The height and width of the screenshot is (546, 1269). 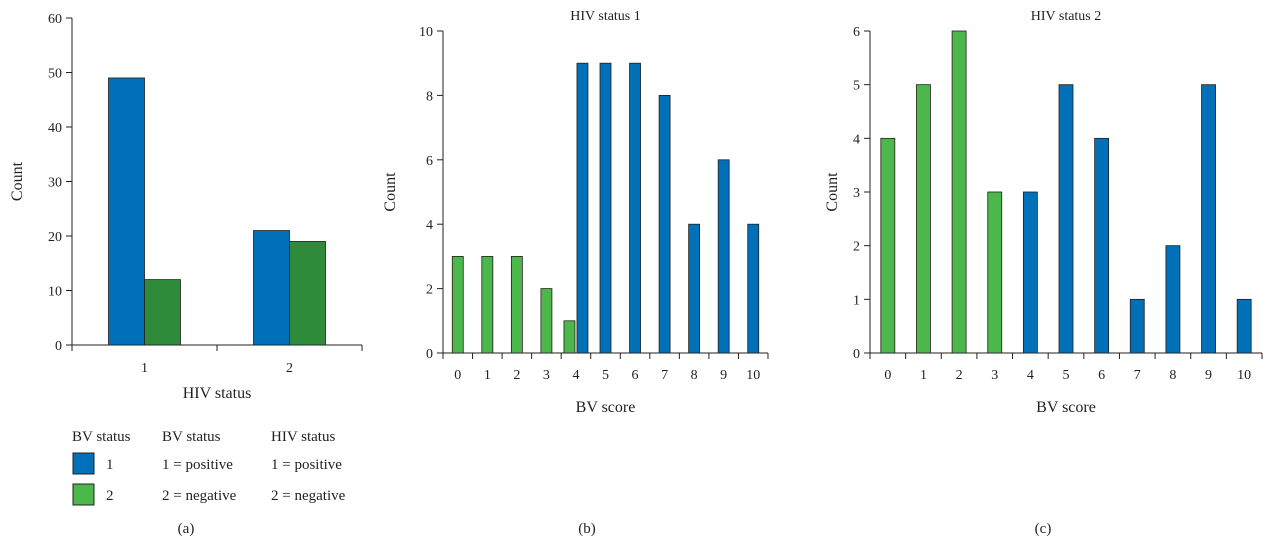 I want to click on y-tick-label: 8, so click(x=429, y=96).